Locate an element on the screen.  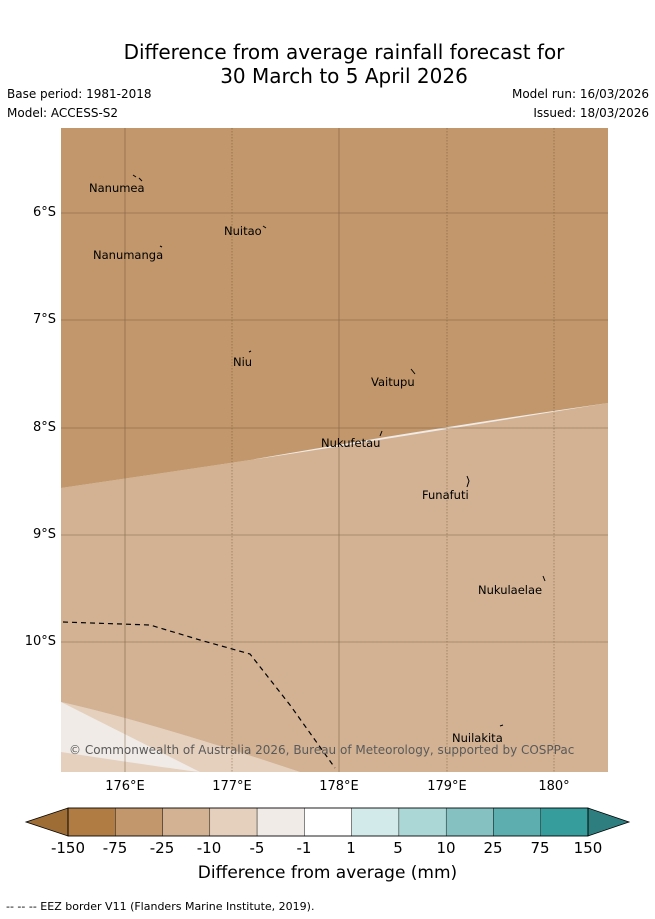
colorbar-label: 75 is located at coordinates (540, 848).